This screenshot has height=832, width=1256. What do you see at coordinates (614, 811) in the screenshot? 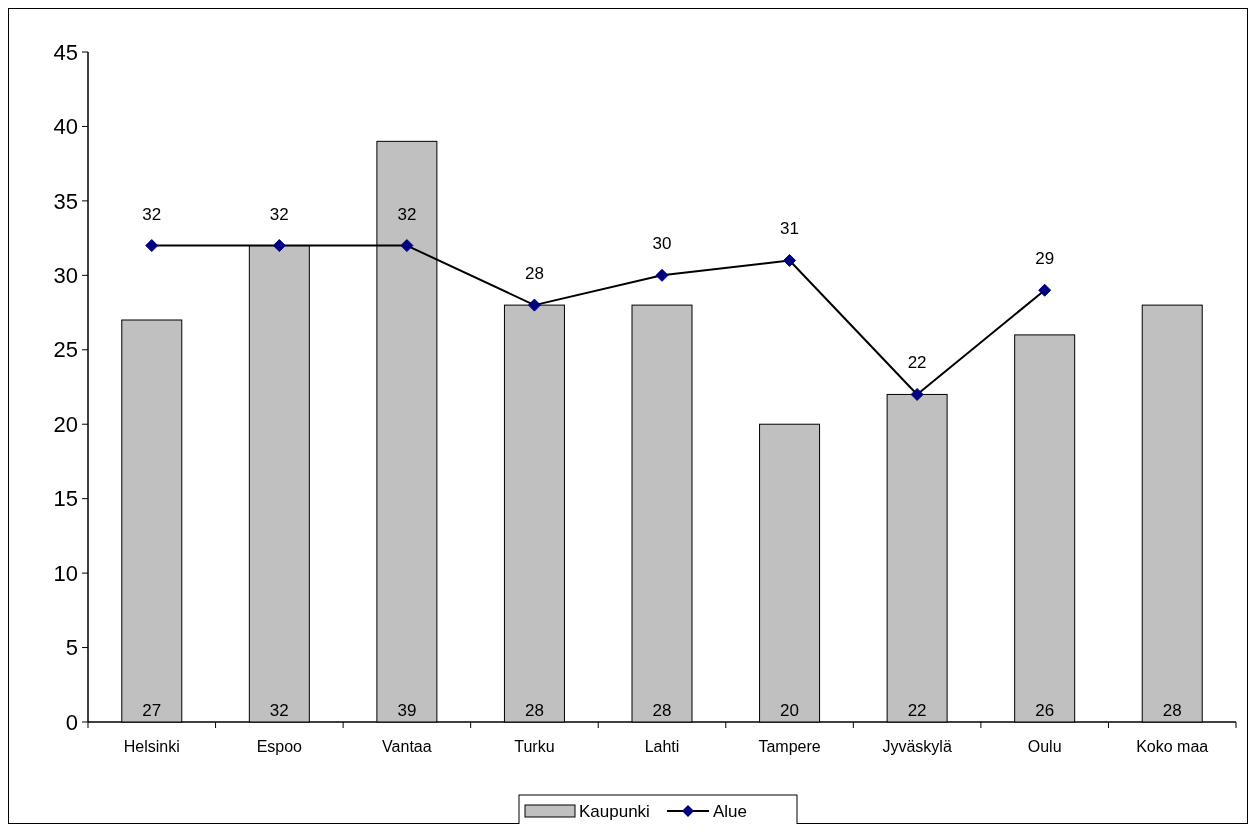
I see `legend-label: Kaupunki` at bounding box center [614, 811].